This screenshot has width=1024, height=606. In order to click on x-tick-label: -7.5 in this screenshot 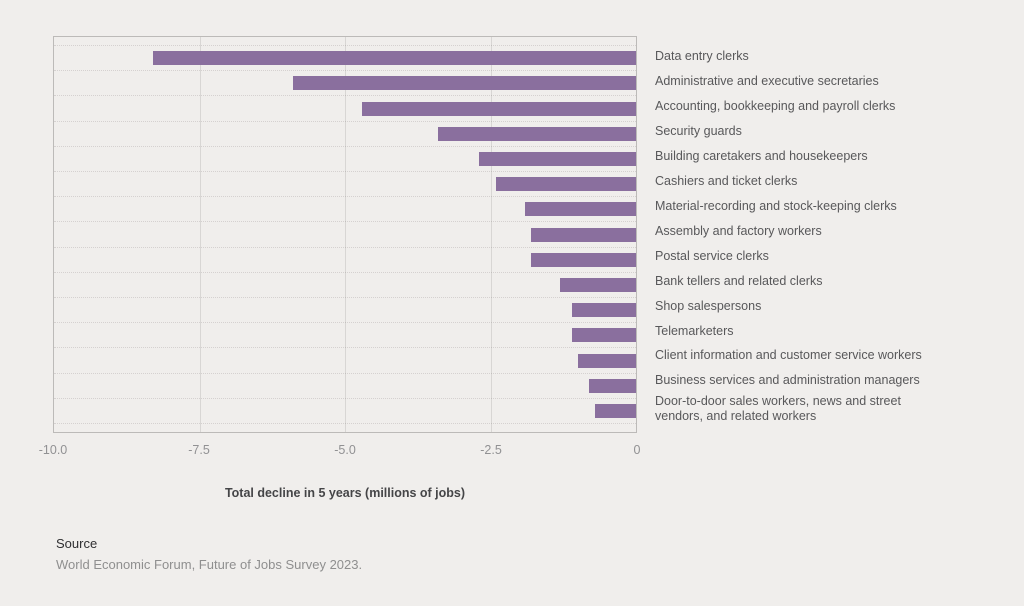, I will do `click(199, 450)`.